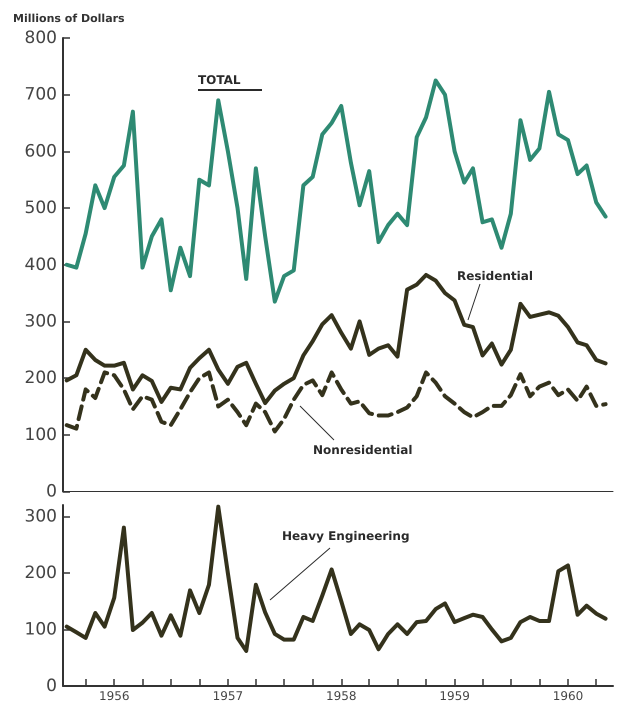 This screenshot has height=704, width=617. Describe the element at coordinates (40, 151) in the screenshot. I see `y-tick-label: 600` at that location.